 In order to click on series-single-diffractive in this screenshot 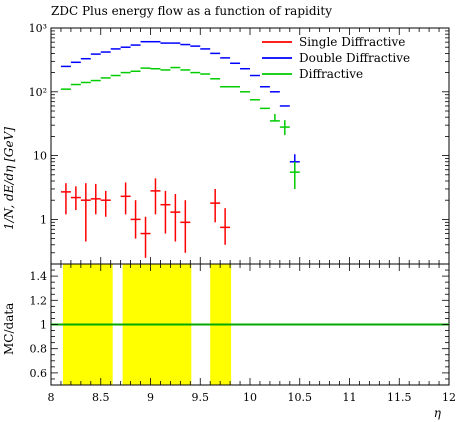, I will do `click(145, 218)`.